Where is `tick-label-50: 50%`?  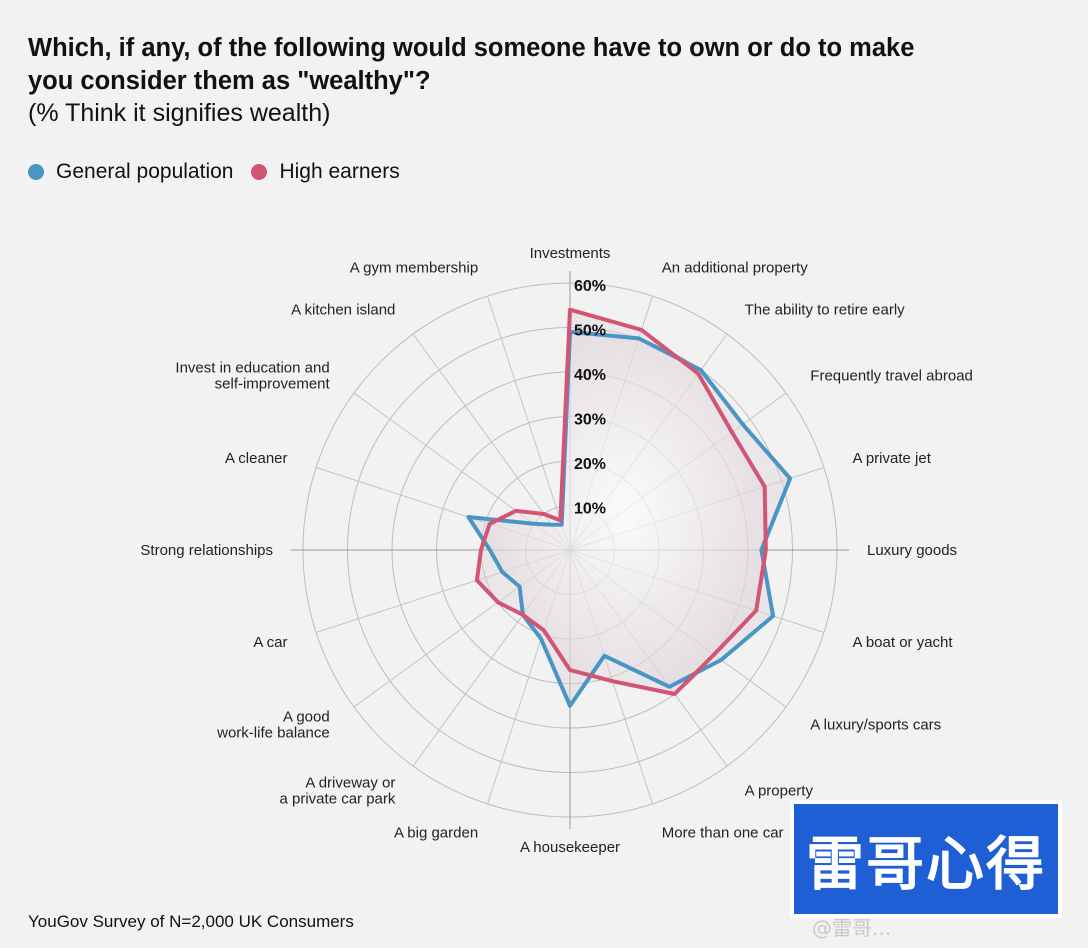 tick-label-50: 50% is located at coordinates (590, 331).